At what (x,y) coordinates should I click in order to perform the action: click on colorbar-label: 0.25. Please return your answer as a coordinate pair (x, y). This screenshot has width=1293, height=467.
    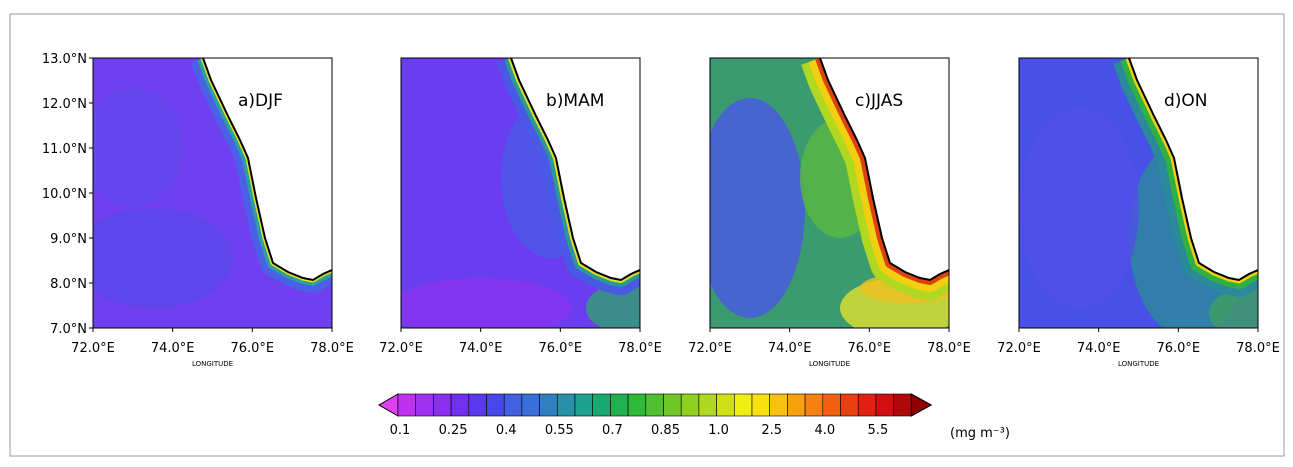
    Looking at the image, I should click on (453, 430).